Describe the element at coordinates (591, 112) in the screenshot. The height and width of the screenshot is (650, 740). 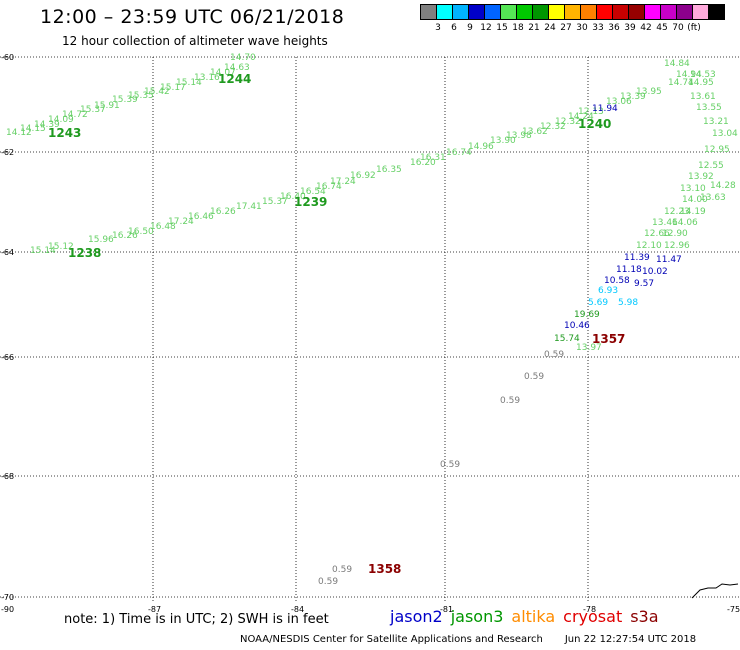
I see `wave-height-value: 12.13` at that location.